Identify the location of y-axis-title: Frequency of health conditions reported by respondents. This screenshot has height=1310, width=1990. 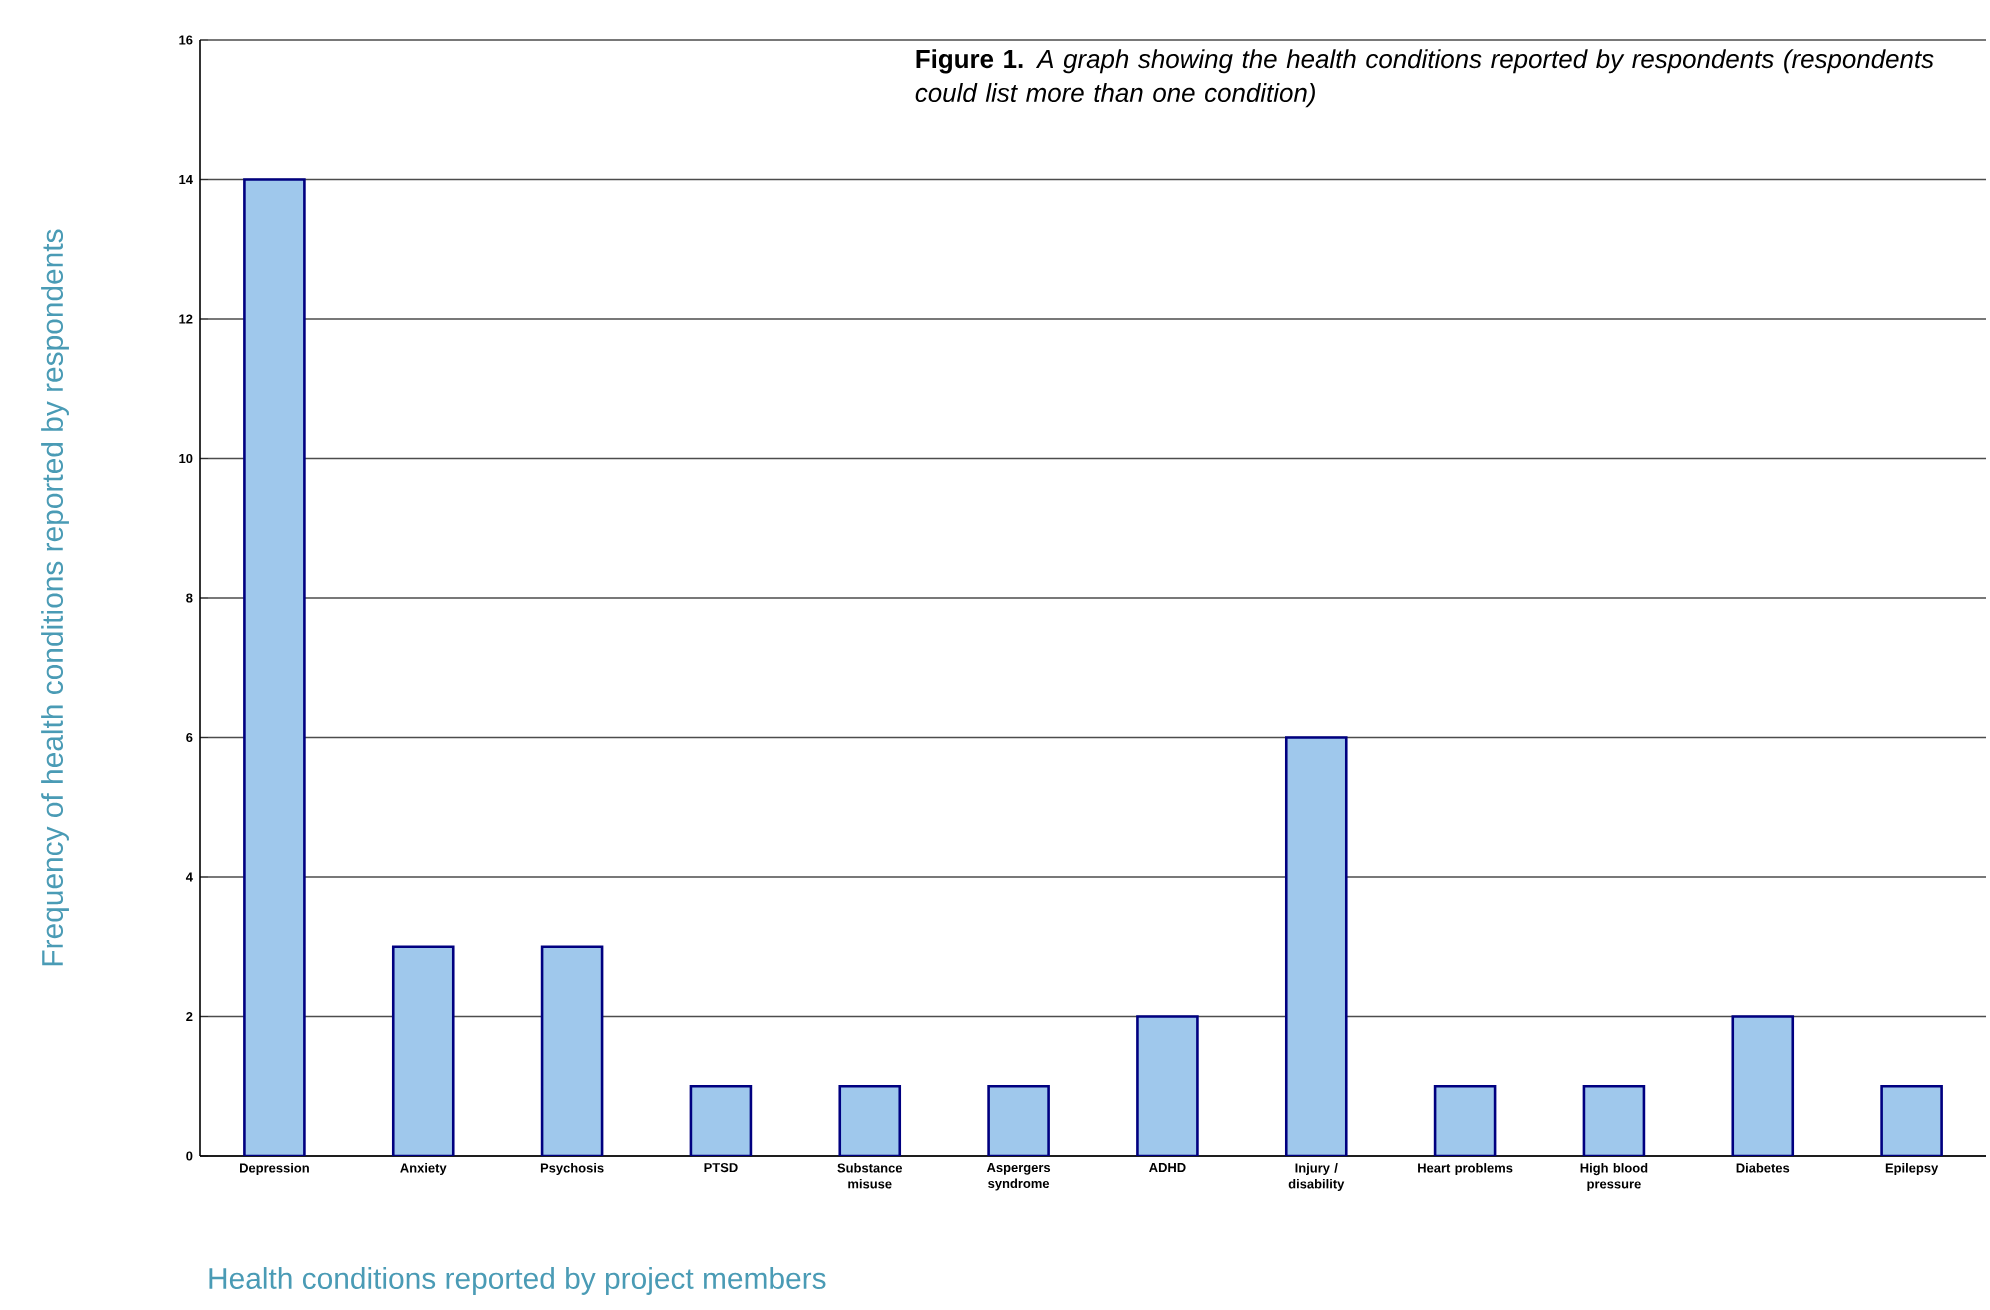
(55, 597).